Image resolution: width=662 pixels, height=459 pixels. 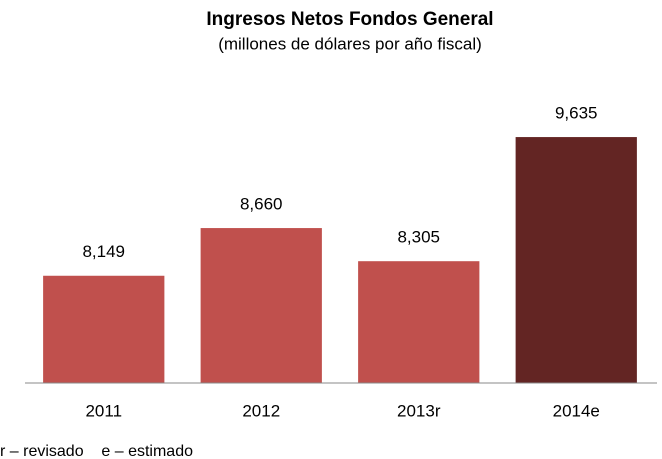 I want to click on footnote: r – revisado e – estimado, so click(x=96, y=451).